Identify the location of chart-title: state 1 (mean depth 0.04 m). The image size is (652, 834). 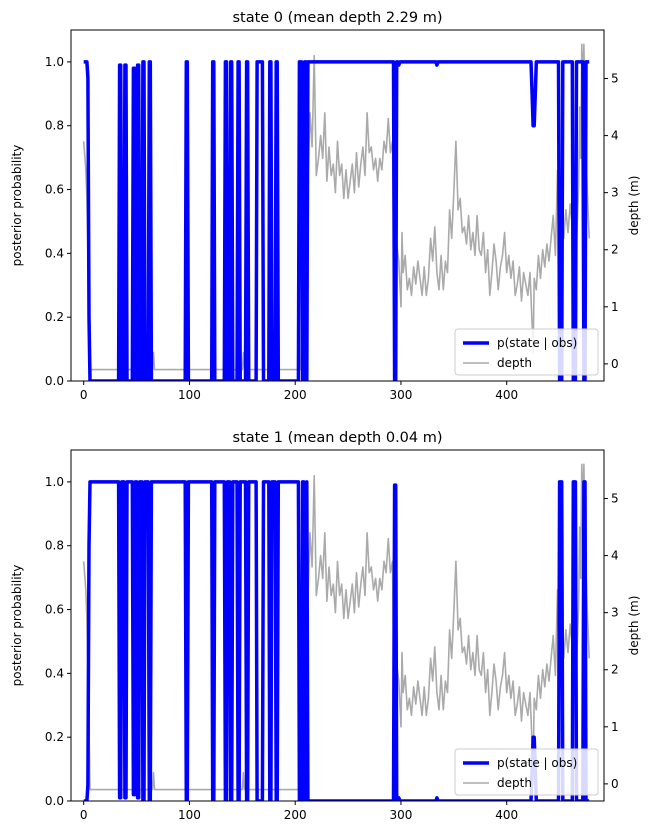
(337, 438).